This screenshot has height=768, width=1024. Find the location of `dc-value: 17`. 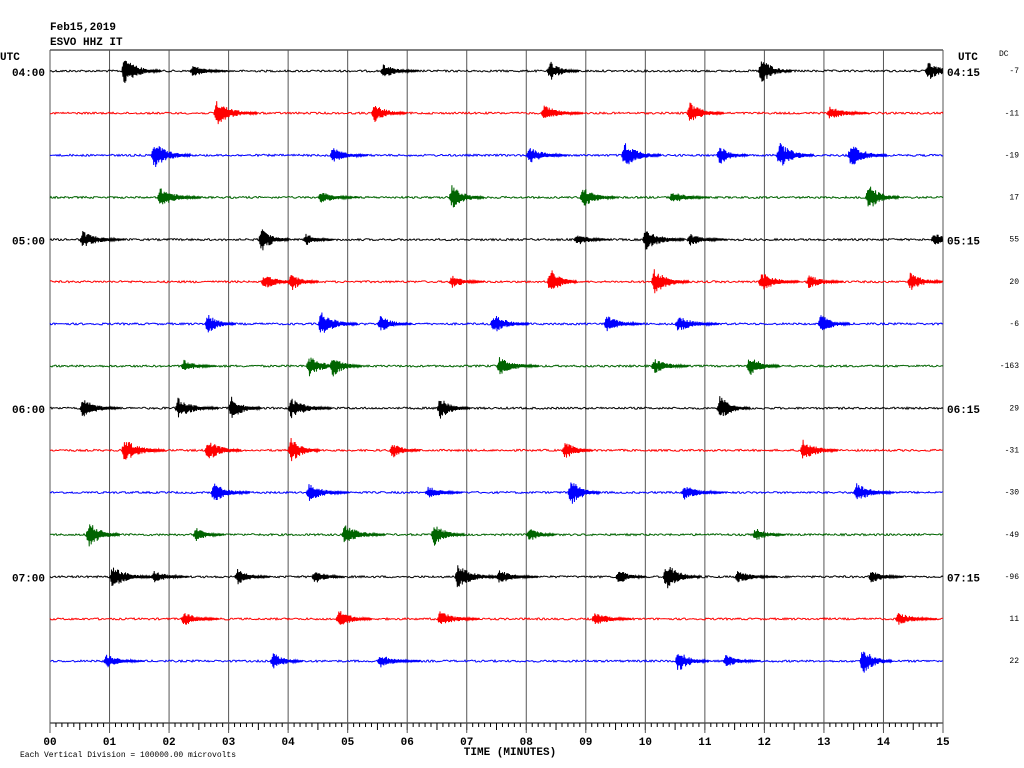

dc-value: 17 is located at coordinates (1014, 198).